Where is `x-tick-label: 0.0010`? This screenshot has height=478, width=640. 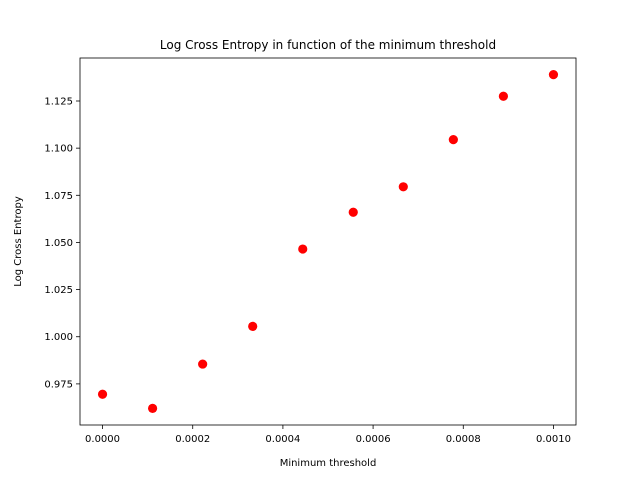
x-tick-label: 0.0010 is located at coordinates (553, 439).